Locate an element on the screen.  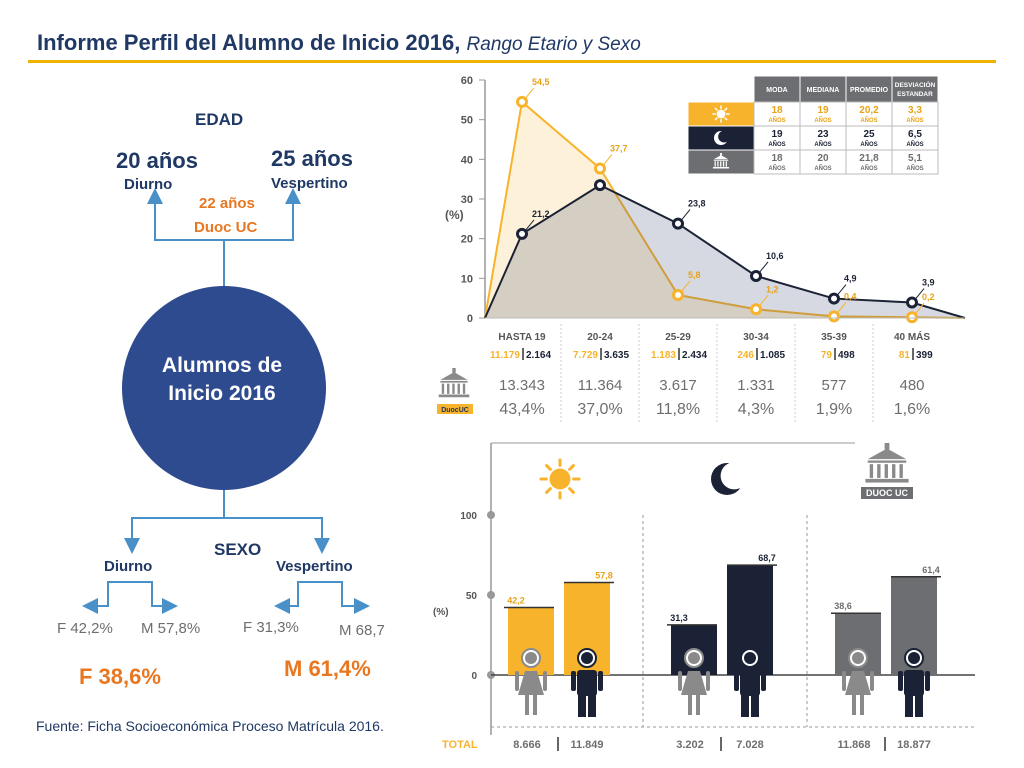
point-label: 4,9 is located at coordinates (850, 279).